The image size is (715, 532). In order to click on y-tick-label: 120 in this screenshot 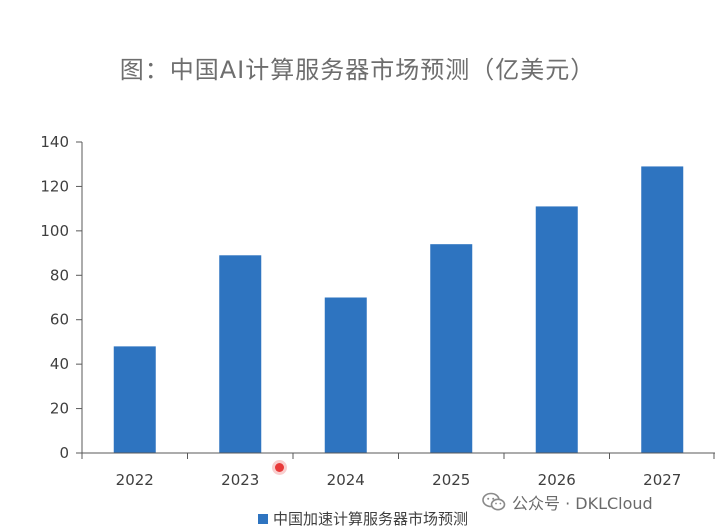, I will do `click(54, 186)`.